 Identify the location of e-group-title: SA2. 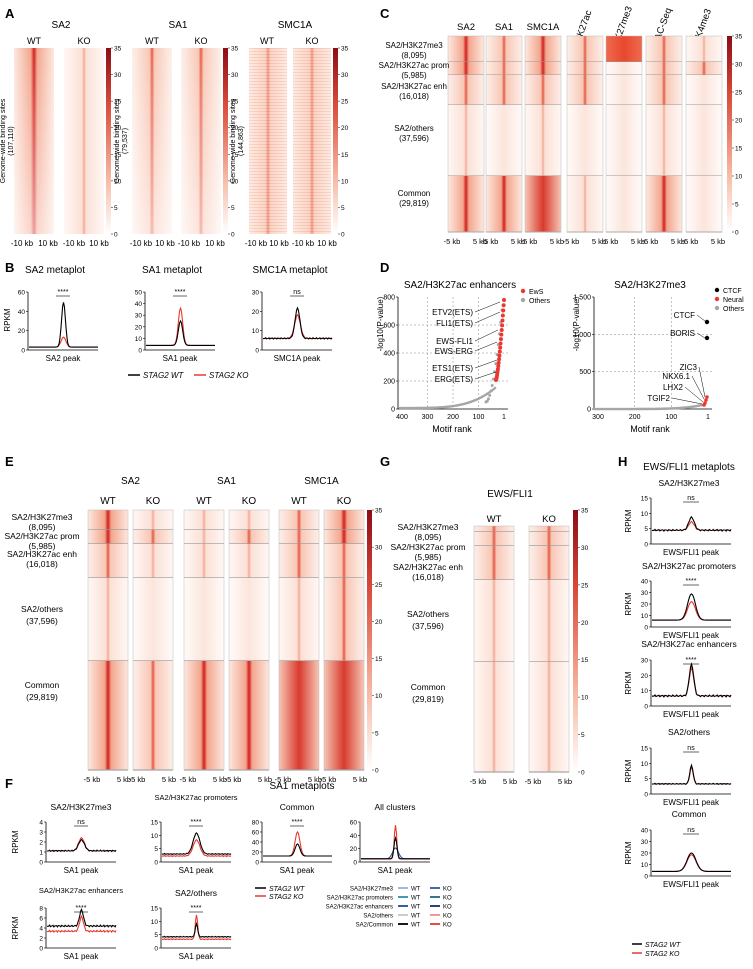
(130, 481).